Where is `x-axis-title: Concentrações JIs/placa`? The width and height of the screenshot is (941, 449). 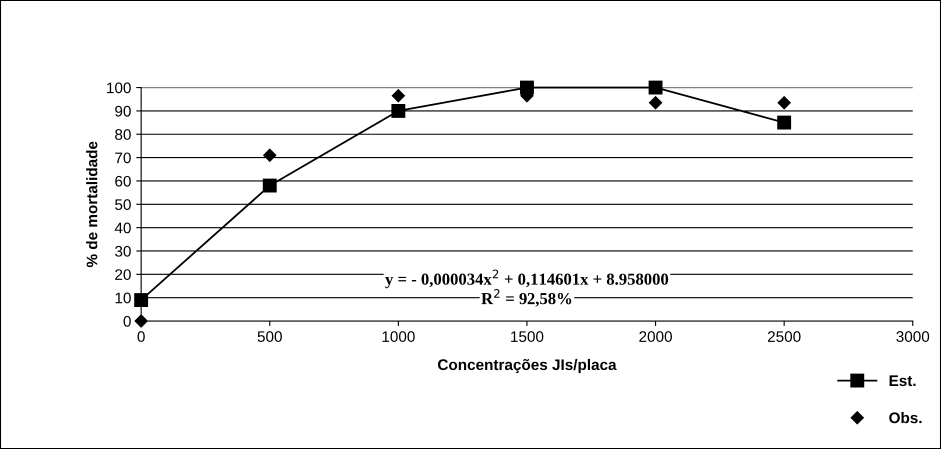
x-axis-title: Concentrações JIs/placa is located at coordinates (527, 366).